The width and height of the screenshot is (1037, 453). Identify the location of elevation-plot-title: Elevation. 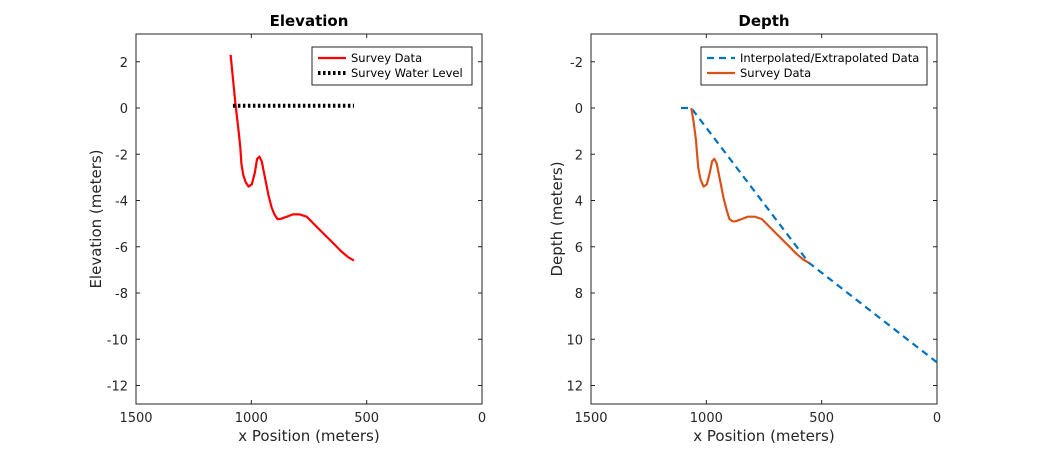
(309, 21).